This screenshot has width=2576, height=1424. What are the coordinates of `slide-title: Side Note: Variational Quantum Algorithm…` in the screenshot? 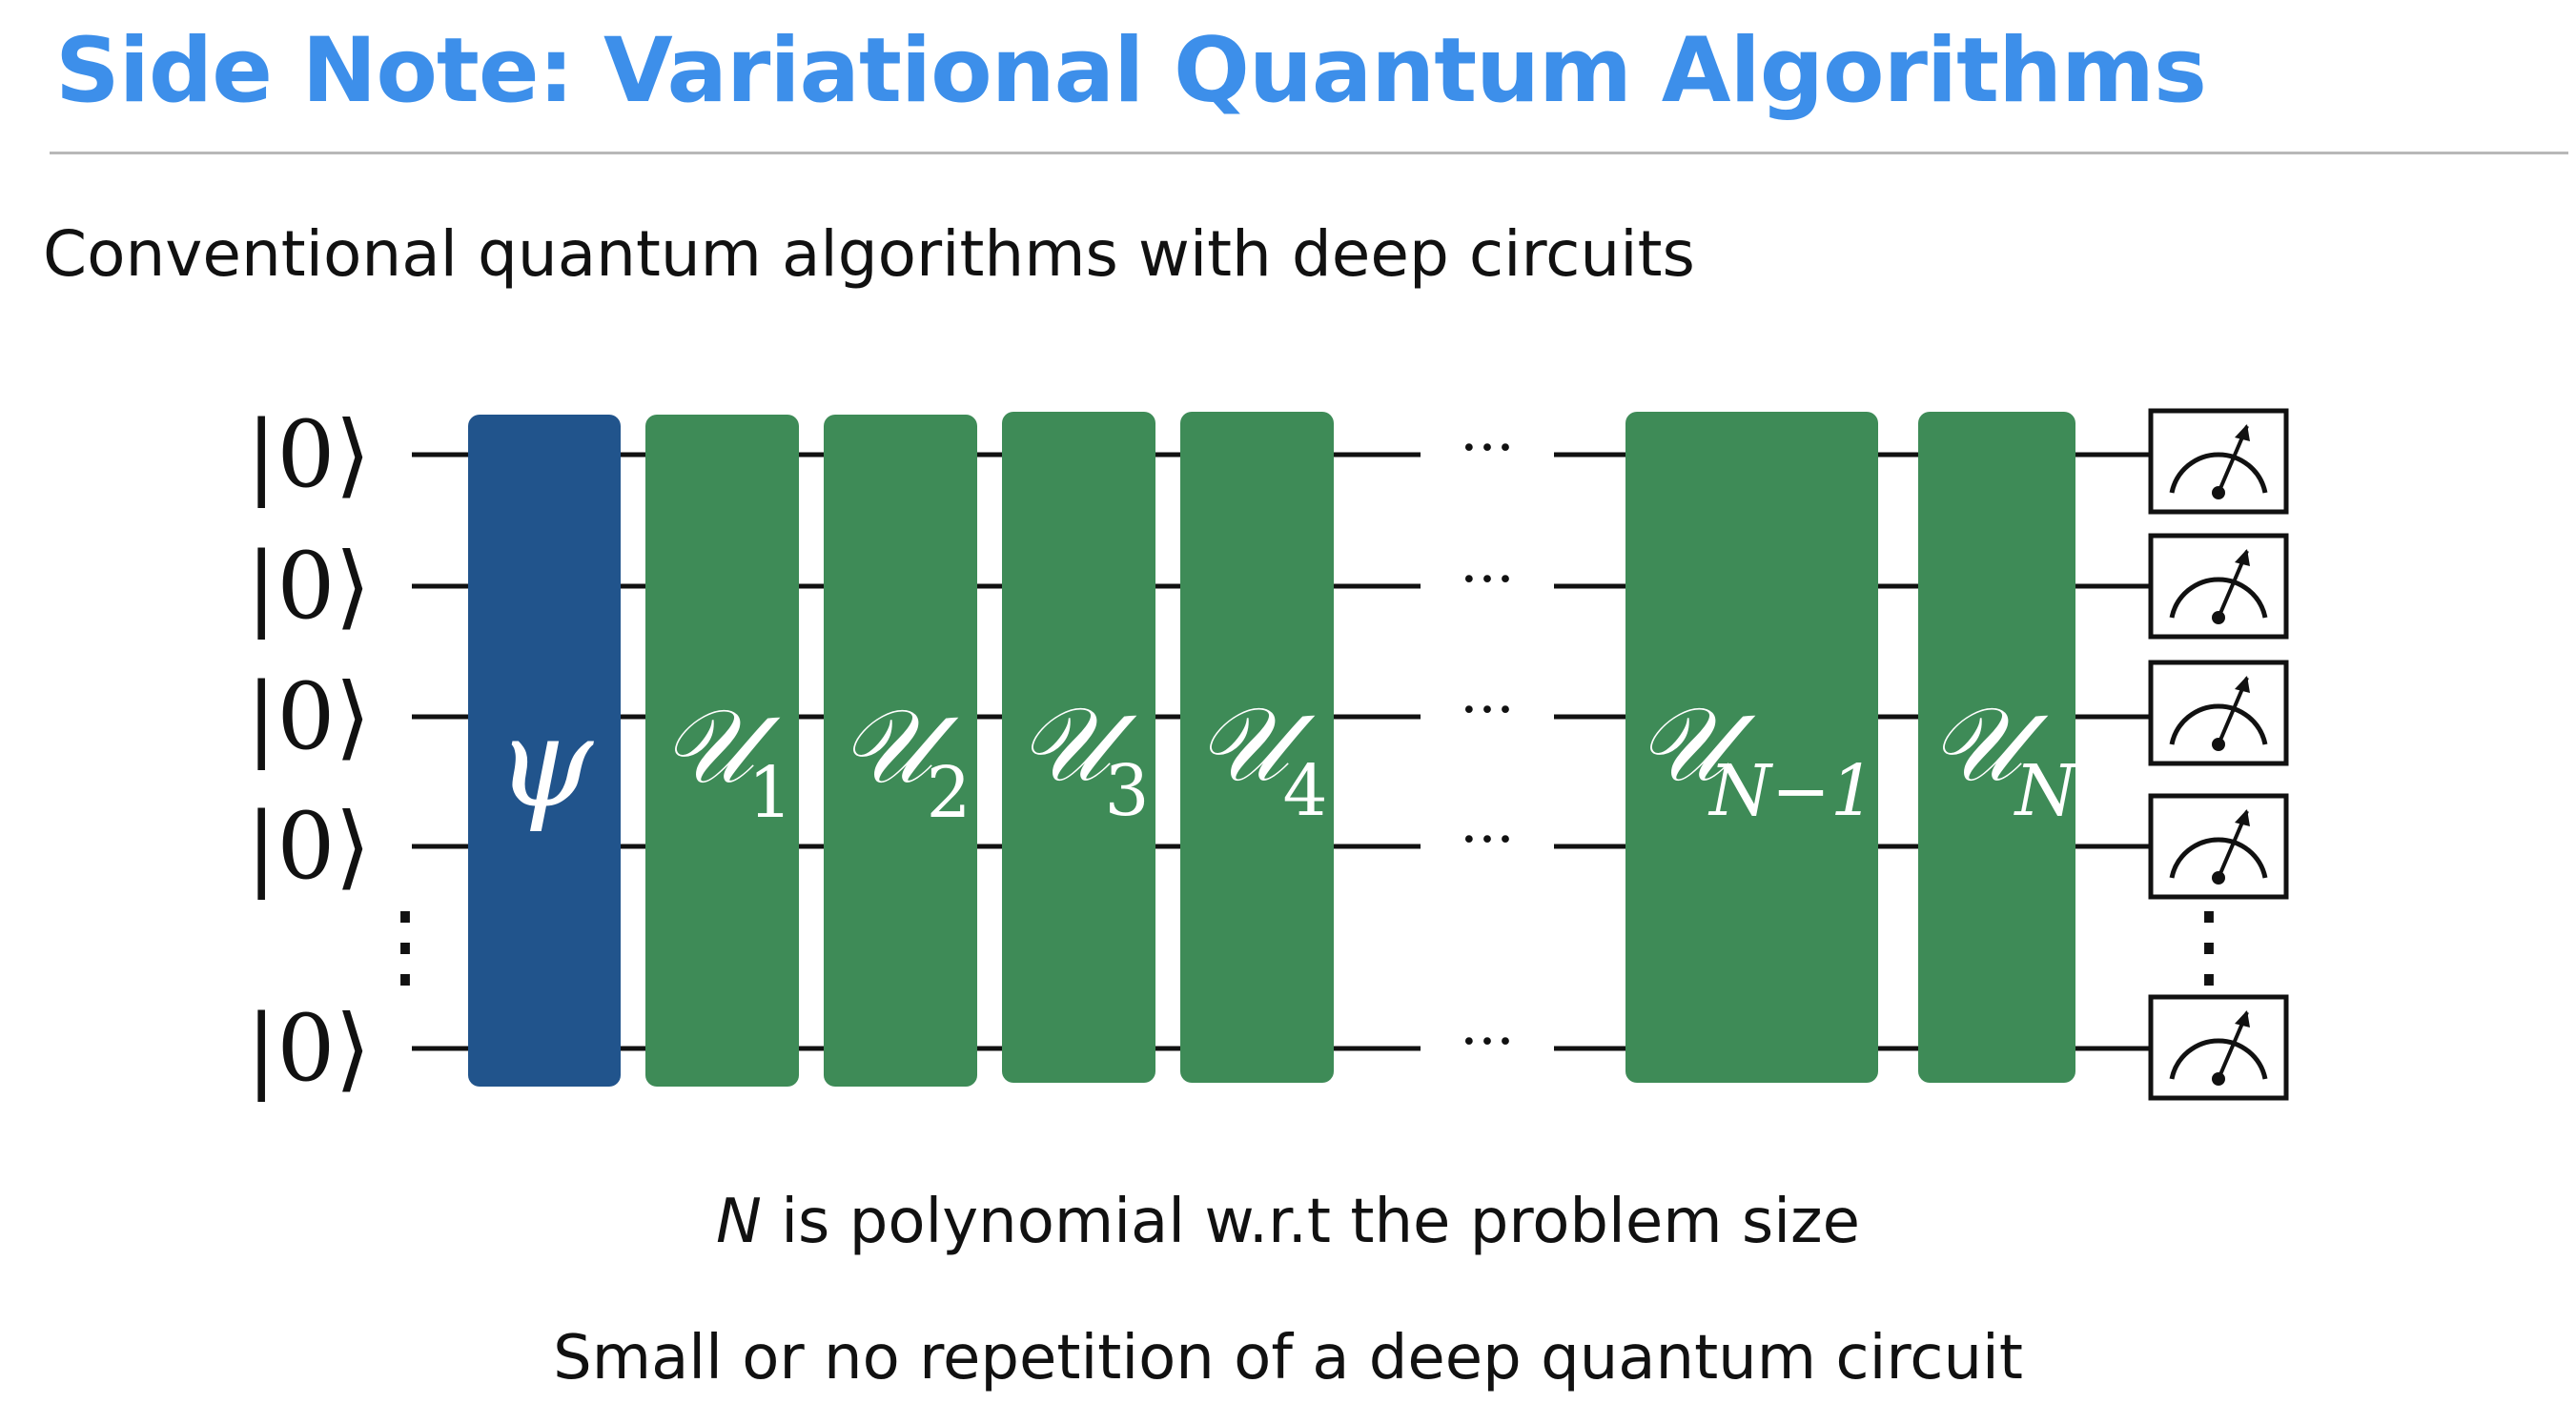 It's located at (1131, 71).